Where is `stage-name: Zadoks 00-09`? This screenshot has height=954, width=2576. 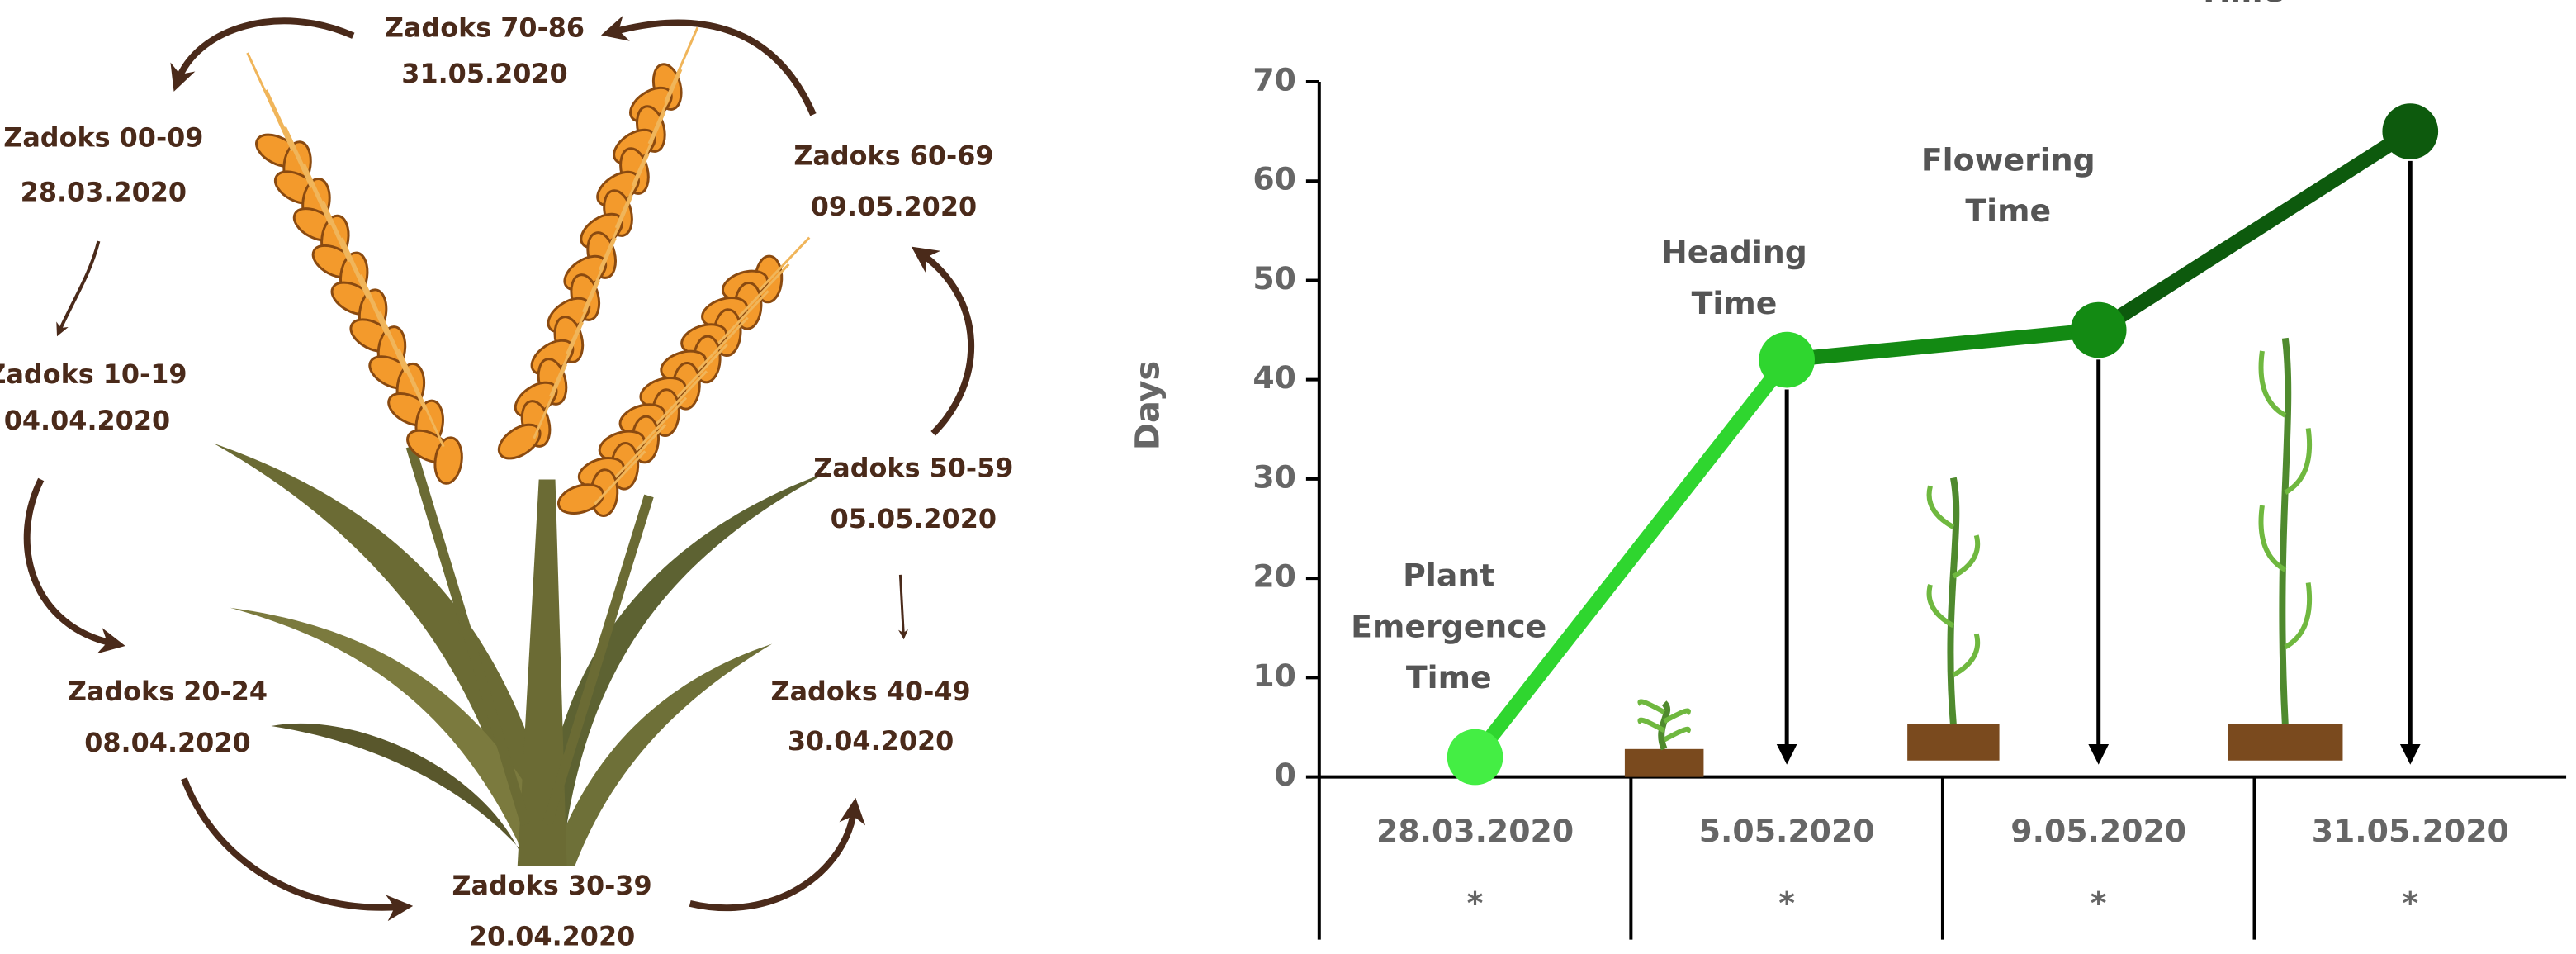 stage-name: Zadoks 00-09 is located at coordinates (103, 138).